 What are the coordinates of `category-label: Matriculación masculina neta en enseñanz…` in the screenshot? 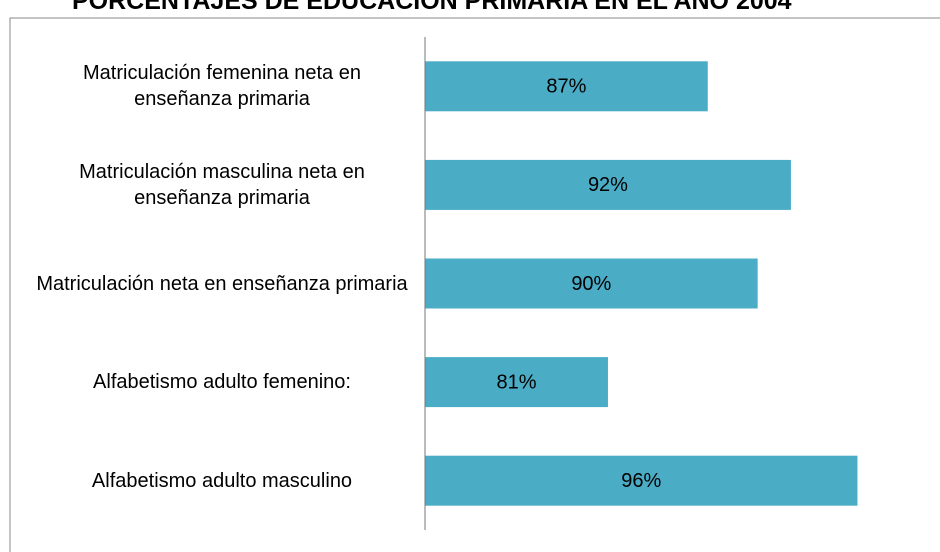 It's located at (222, 184).